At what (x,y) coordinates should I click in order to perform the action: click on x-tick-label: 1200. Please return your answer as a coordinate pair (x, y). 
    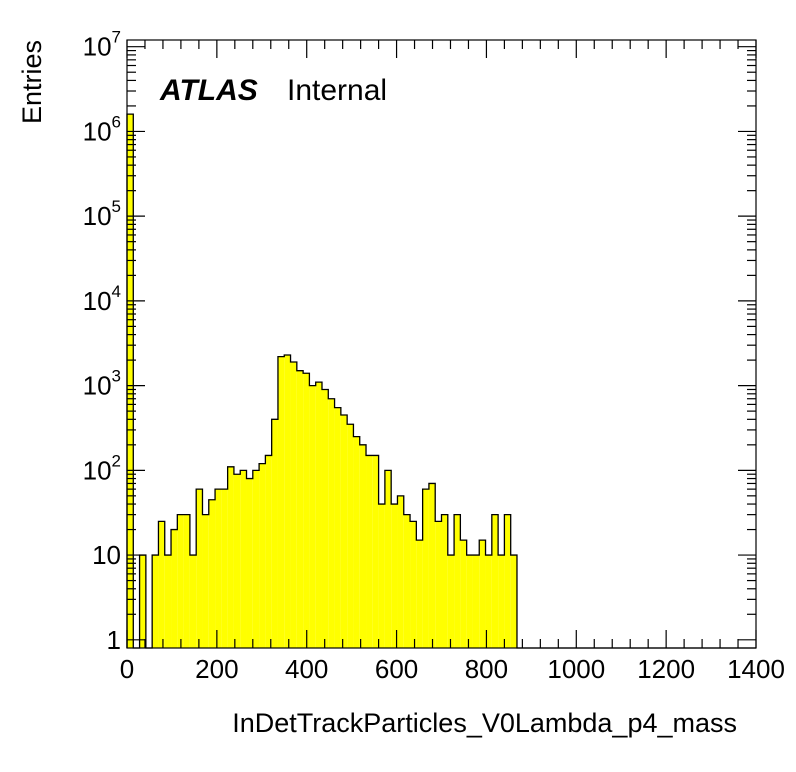
    Looking at the image, I should click on (666, 669).